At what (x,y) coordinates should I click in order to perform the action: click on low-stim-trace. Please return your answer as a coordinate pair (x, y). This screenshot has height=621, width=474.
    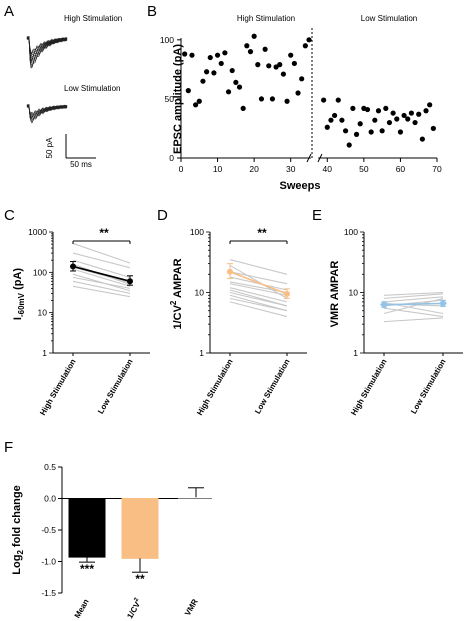
    Looking at the image, I should click on (47, 114).